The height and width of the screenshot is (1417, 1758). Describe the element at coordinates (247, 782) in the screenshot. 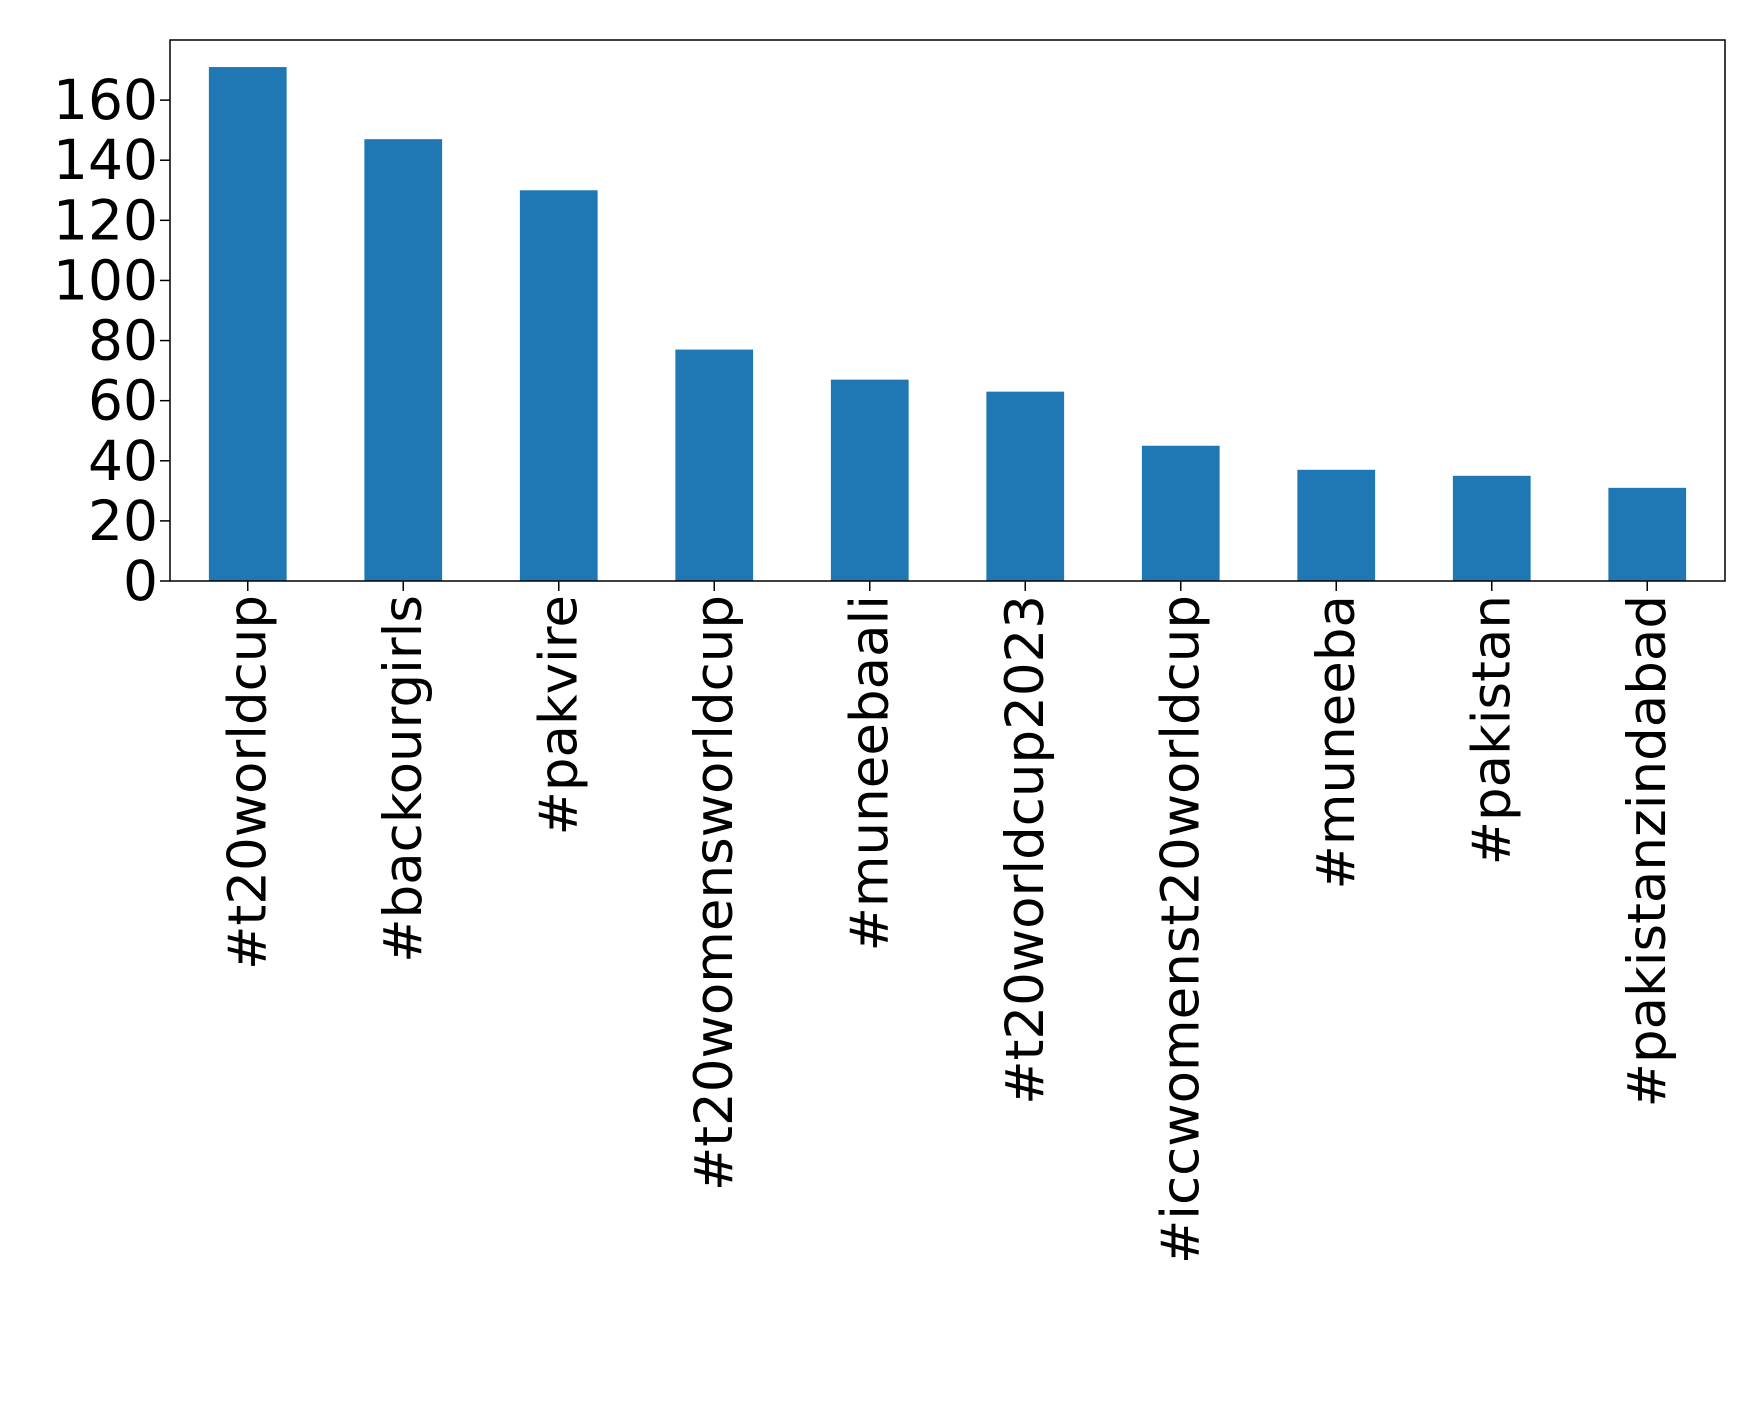

I see `x-tick-label: #t20worldcup` at that location.